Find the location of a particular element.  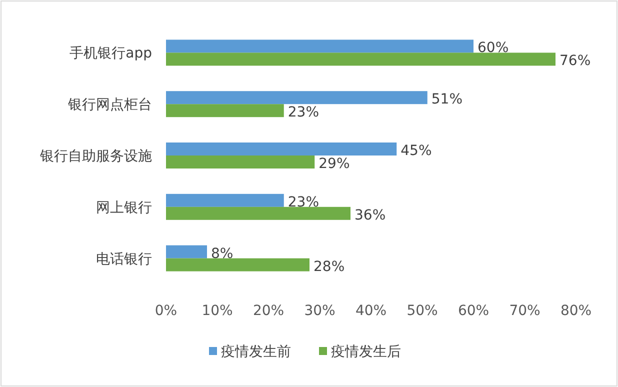

data-label: 8% is located at coordinates (222, 254).